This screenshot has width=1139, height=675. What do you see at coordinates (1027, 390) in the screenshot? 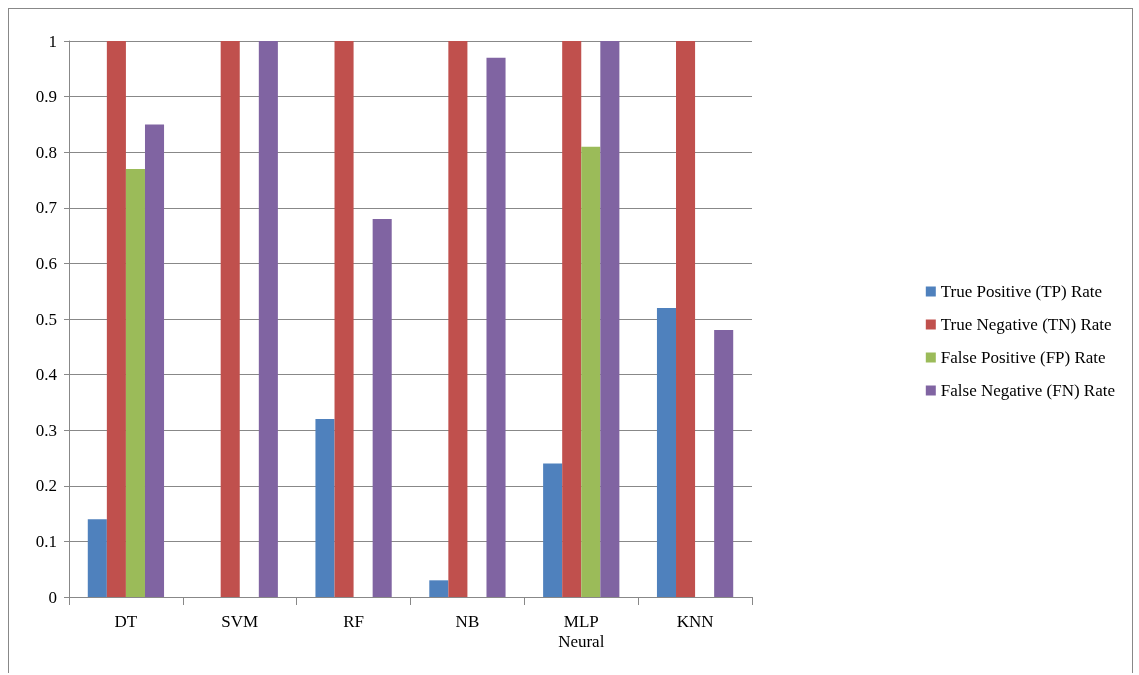
I see `legend-label: False Negative (FN) Rate` at bounding box center [1027, 390].